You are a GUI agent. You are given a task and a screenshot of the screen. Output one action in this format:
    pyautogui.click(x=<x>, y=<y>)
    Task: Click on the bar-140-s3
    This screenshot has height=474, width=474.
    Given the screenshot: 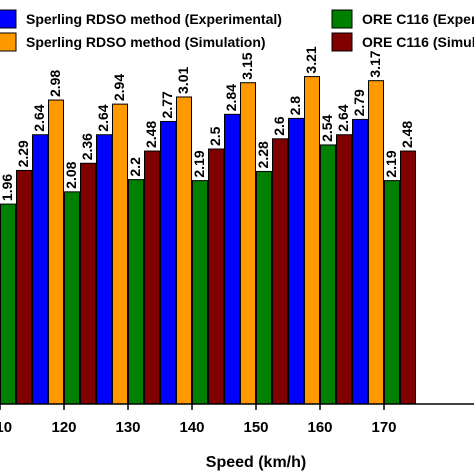 What is the action you would take?
    pyautogui.click(x=200, y=292)
    